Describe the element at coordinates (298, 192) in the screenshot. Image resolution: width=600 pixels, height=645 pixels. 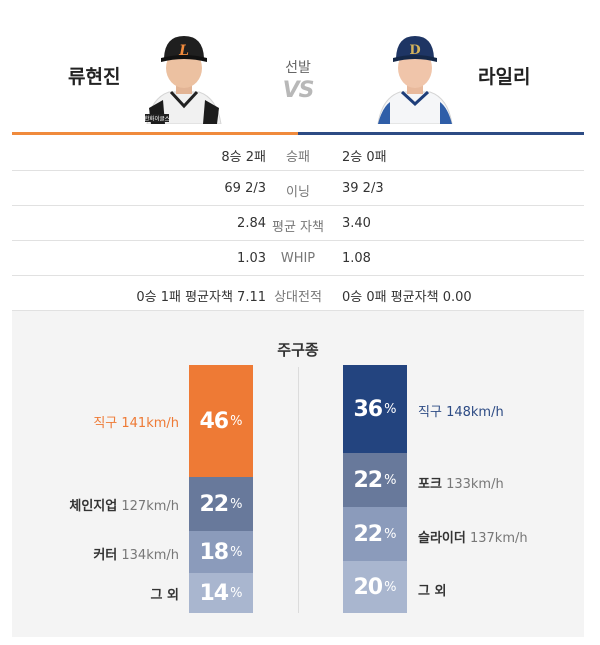
I see `stat-label: 이닝` at that location.